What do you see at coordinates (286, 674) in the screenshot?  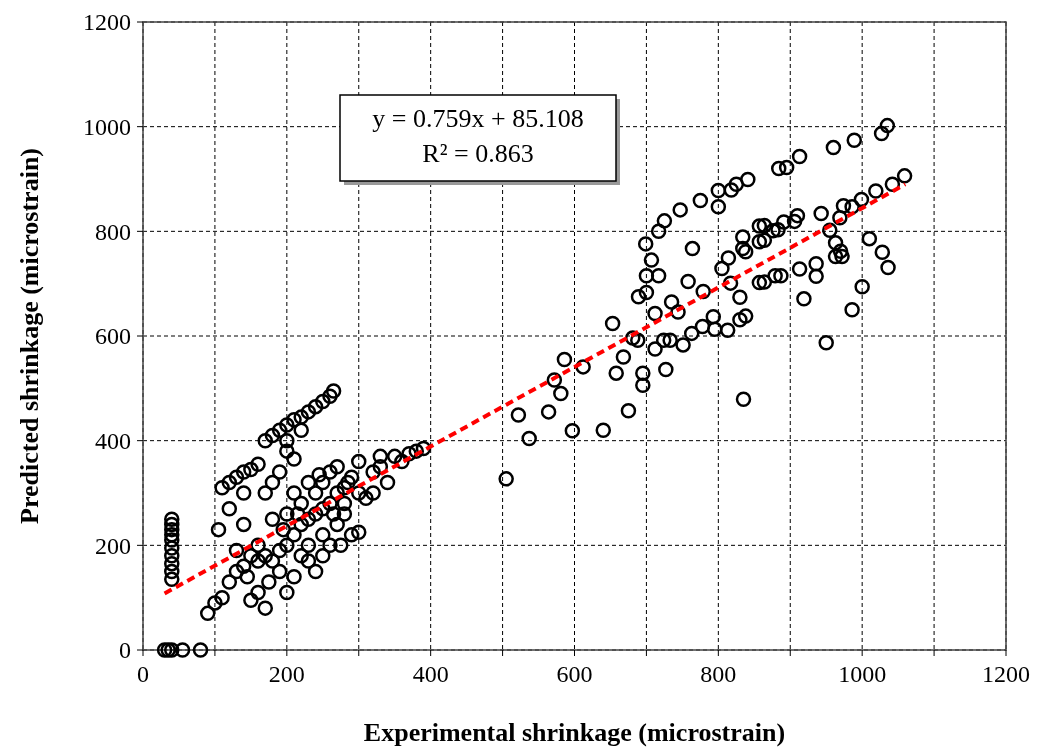 I see `x-tick-label: 200` at bounding box center [286, 674].